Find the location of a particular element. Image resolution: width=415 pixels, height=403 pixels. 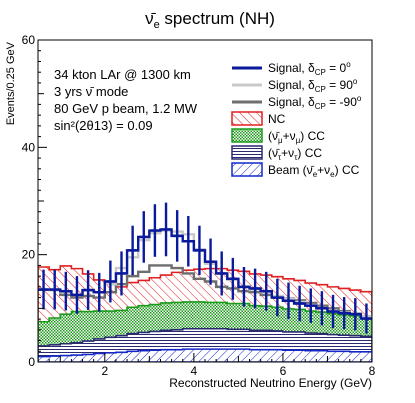

y-axis-label: Events/0.25 GeV is located at coordinates (11, 83).